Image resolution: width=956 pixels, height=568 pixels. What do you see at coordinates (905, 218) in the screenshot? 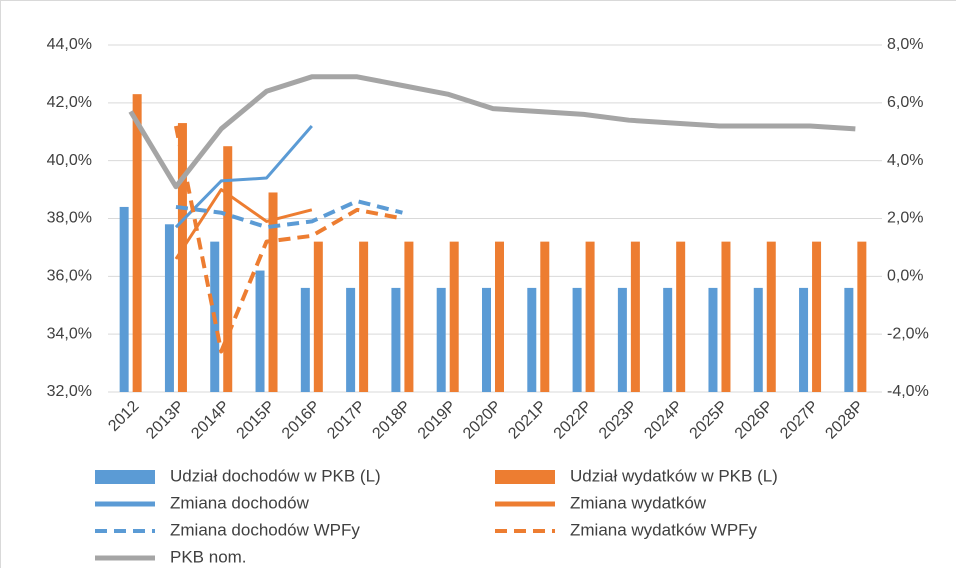
I see `y2-tick-label: 2,0%` at bounding box center [905, 218].